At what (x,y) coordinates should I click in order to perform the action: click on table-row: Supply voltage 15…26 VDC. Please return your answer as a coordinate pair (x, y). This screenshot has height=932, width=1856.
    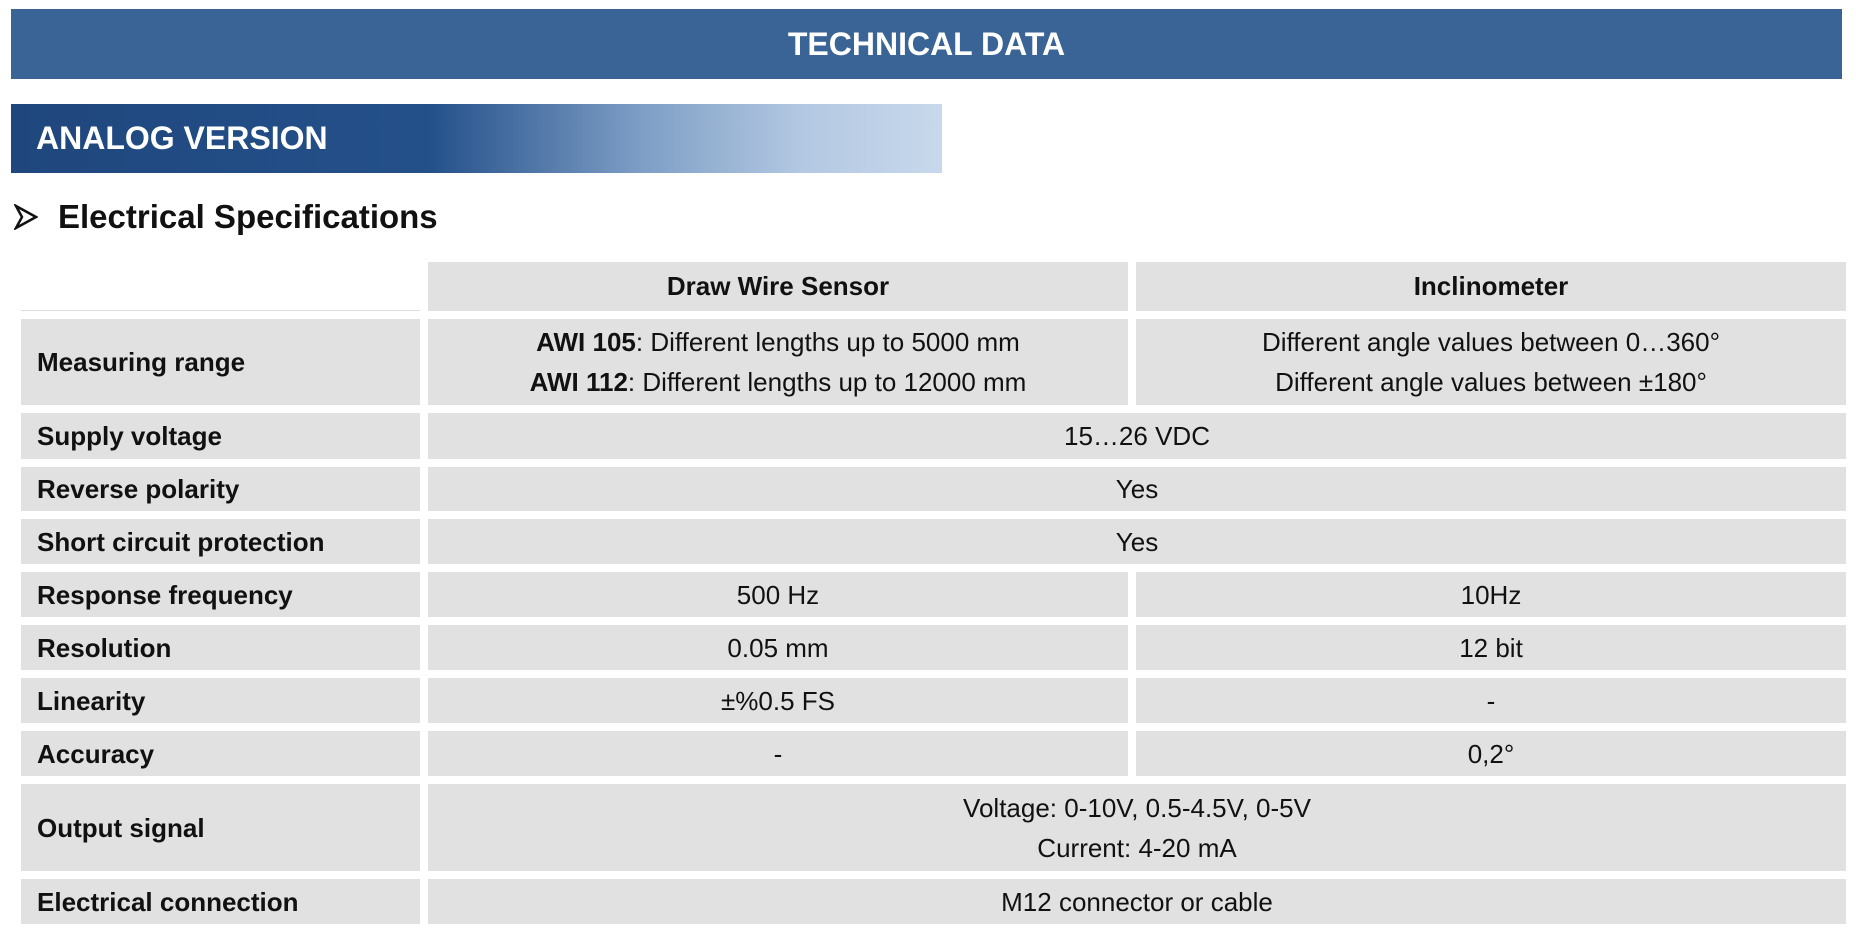
    Looking at the image, I should click on (933, 436).